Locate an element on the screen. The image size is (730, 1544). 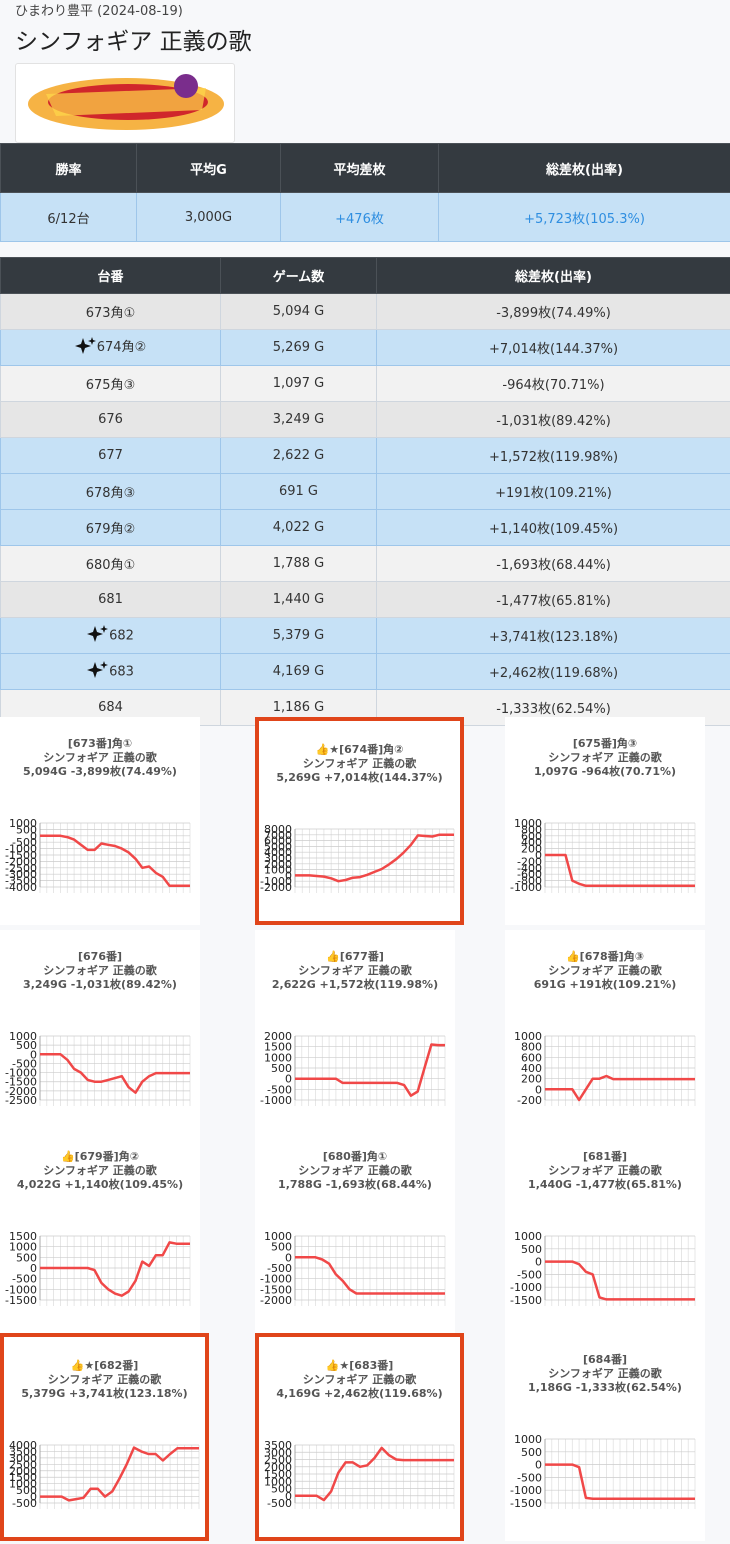
cell-text: -1,333枚(62.54%) is located at coordinates (553, 709).